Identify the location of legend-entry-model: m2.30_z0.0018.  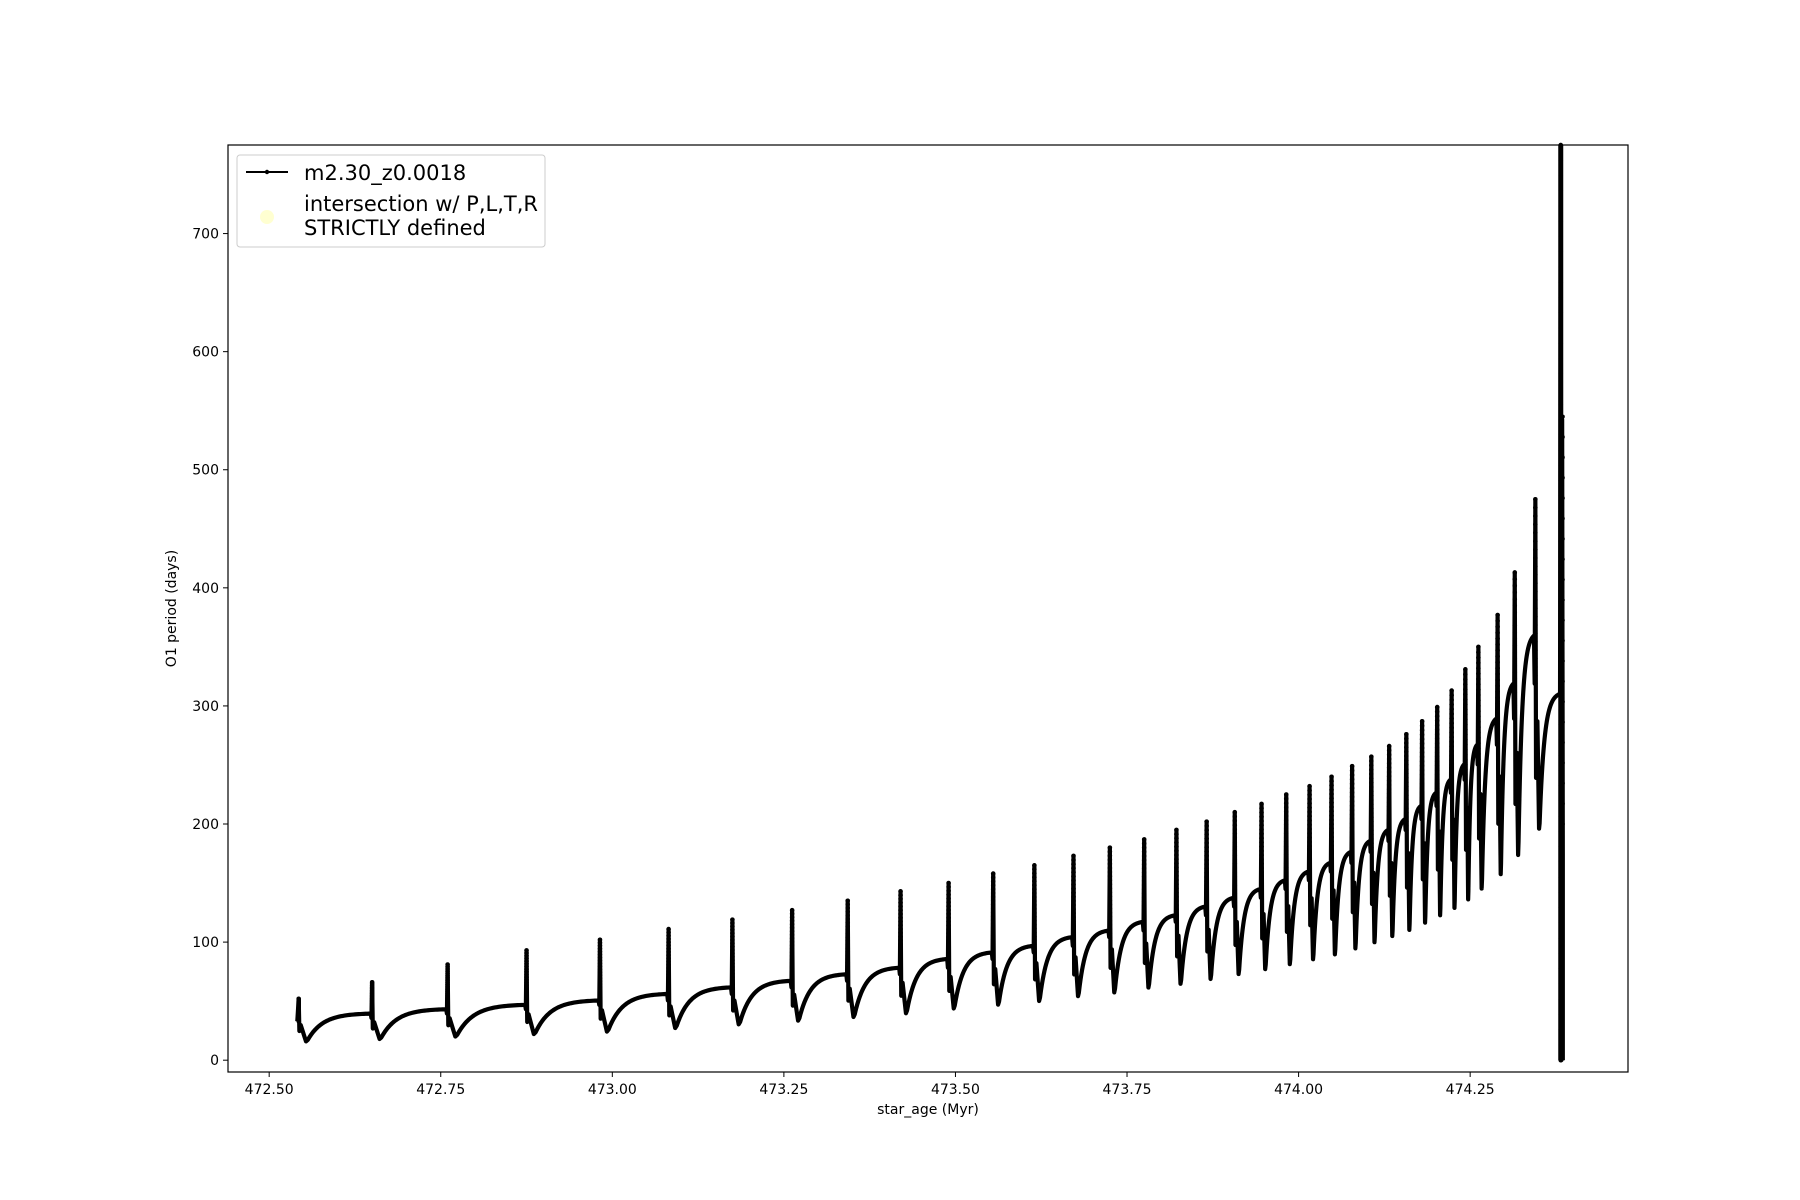
(385, 173).